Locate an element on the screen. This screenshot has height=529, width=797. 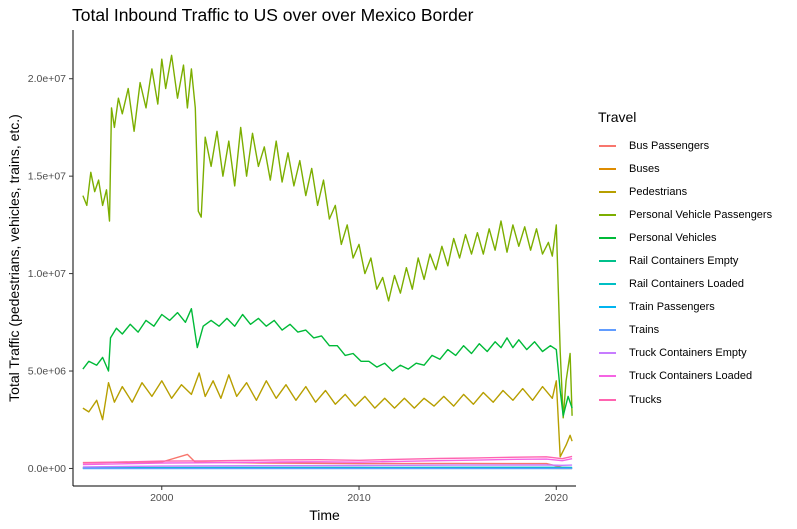
legend-item: Truck Containers Loaded is located at coordinates (685, 376).